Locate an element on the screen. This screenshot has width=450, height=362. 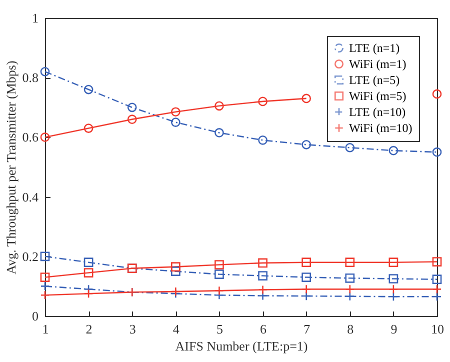
x-tick-label: 2 is located at coordinates (89, 329).